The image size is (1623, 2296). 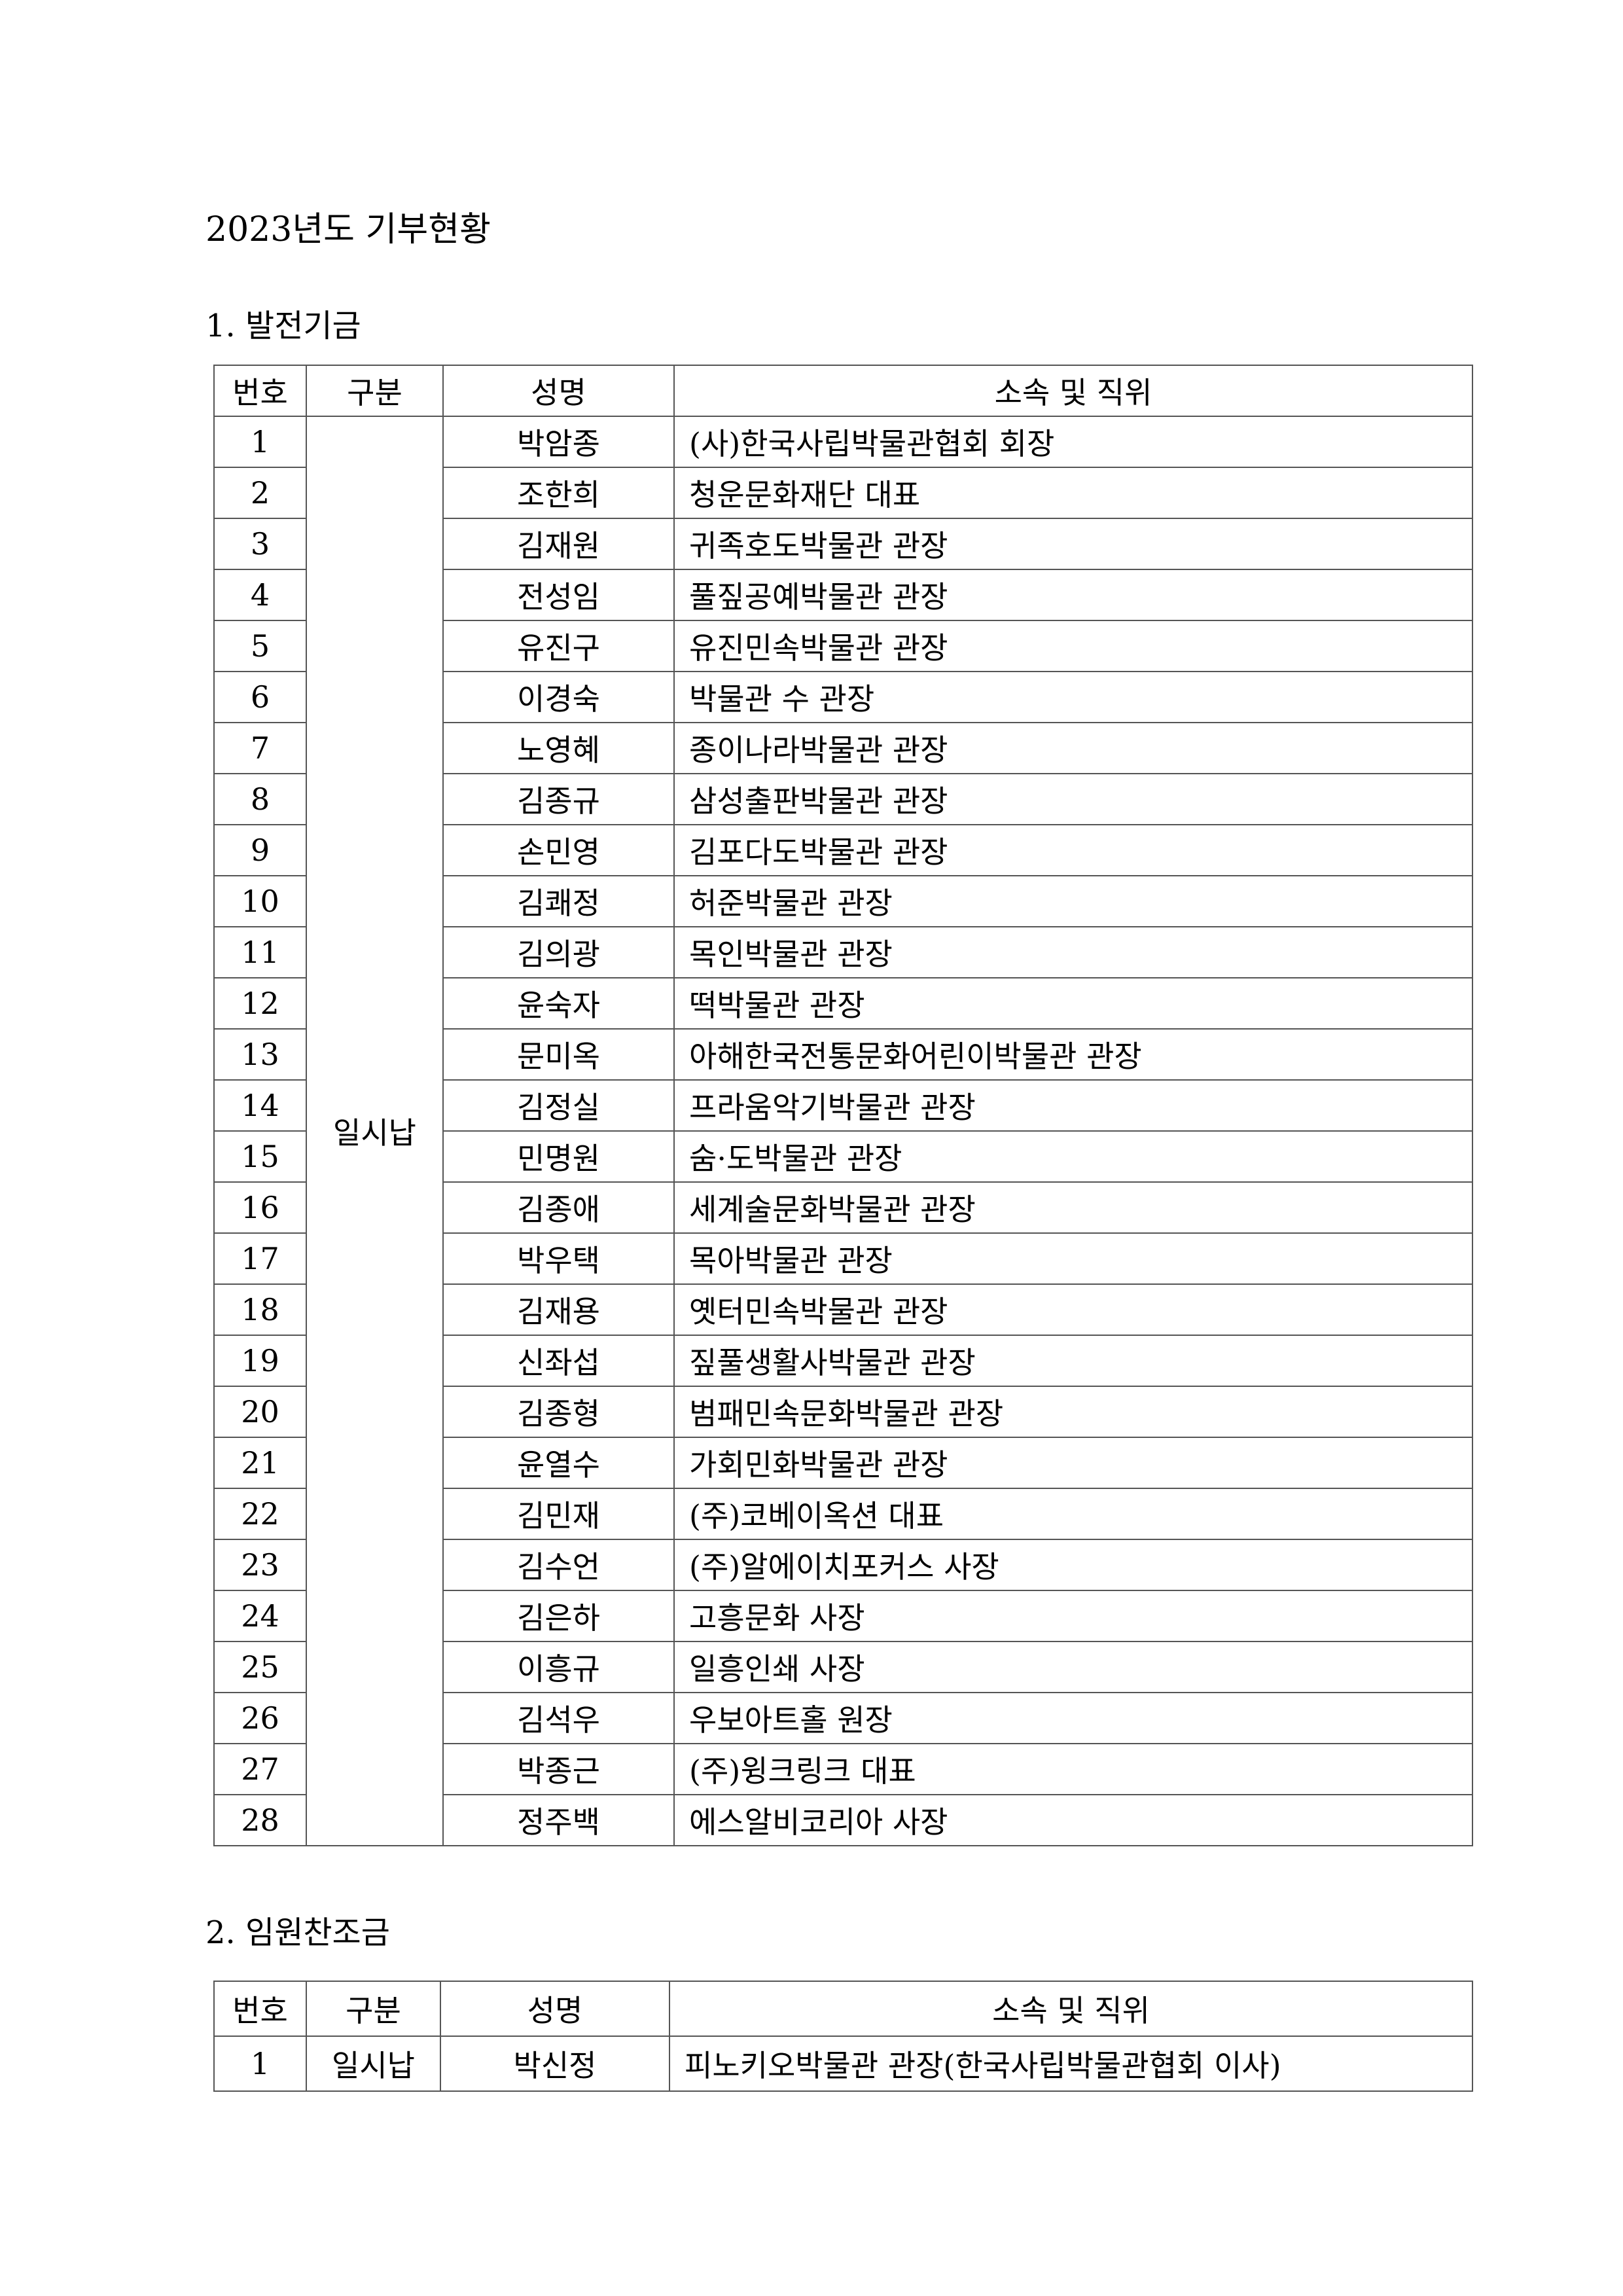 What do you see at coordinates (260, 1054) in the screenshot?
I see `cell-number: 13` at bounding box center [260, 1054].